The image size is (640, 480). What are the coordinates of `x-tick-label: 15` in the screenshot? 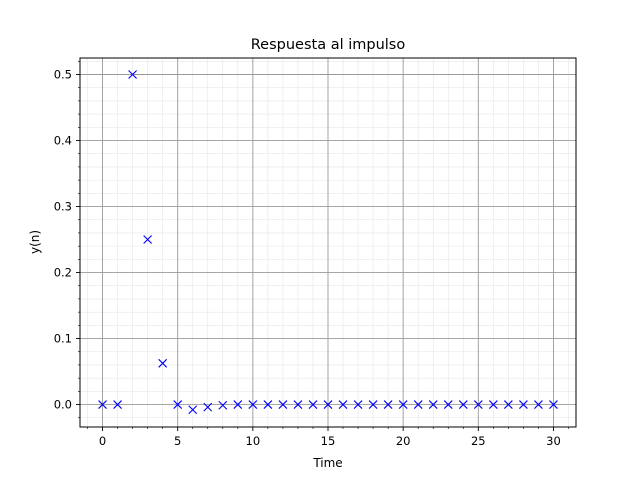 It's located at (328, 441).